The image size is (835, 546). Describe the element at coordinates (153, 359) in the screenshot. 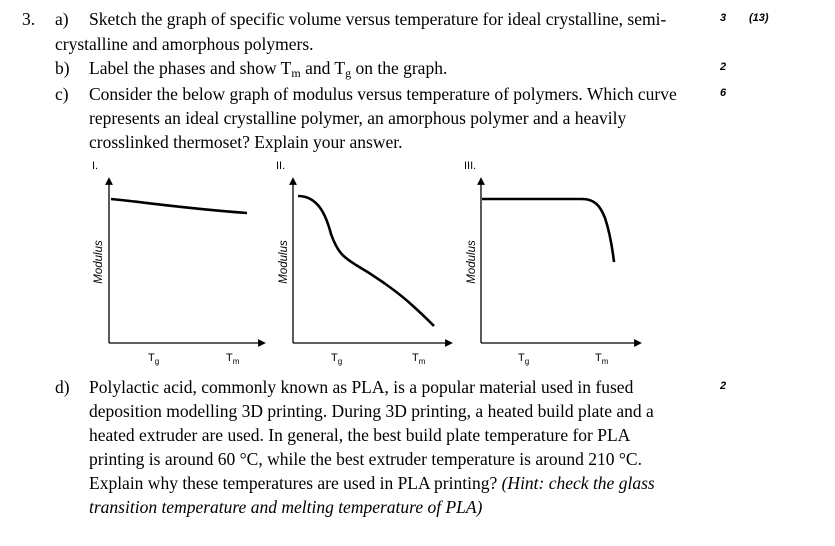

I see `graph-1-tg: Tg` at that location.